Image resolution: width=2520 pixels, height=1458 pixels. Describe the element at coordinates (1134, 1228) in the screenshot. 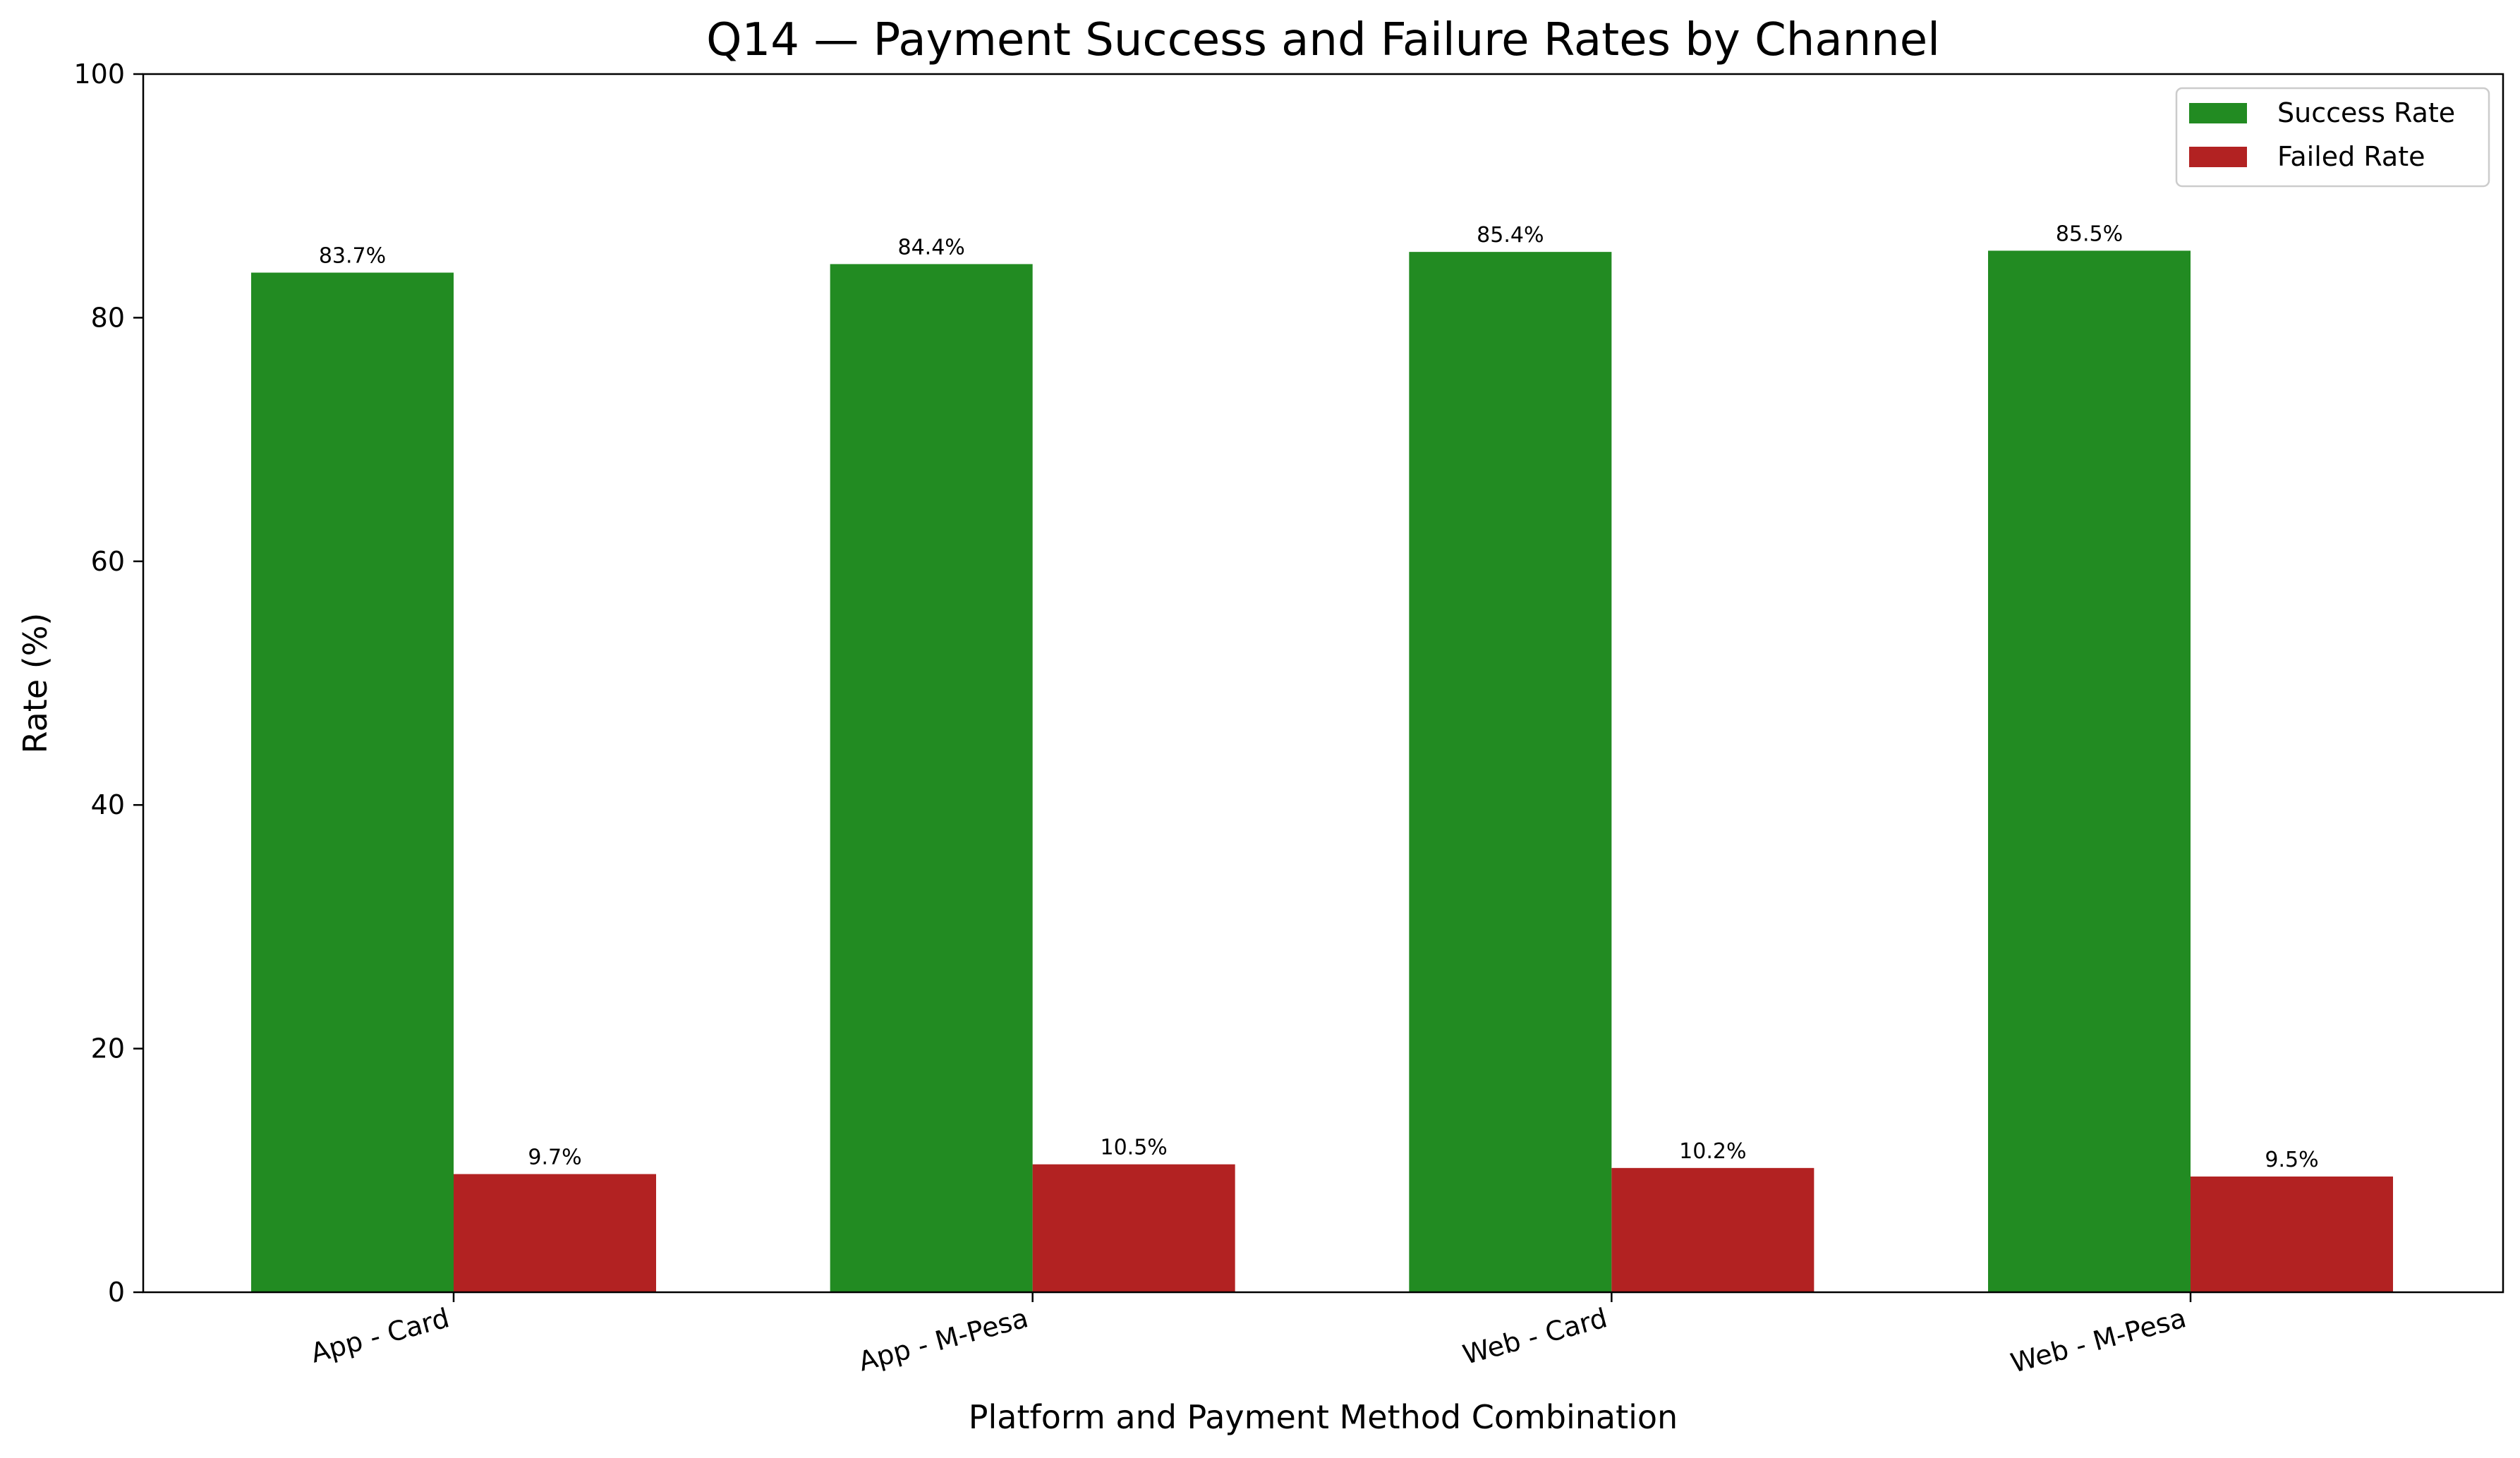

I see `bar-failed-rate-app-m-pesa` at that location.